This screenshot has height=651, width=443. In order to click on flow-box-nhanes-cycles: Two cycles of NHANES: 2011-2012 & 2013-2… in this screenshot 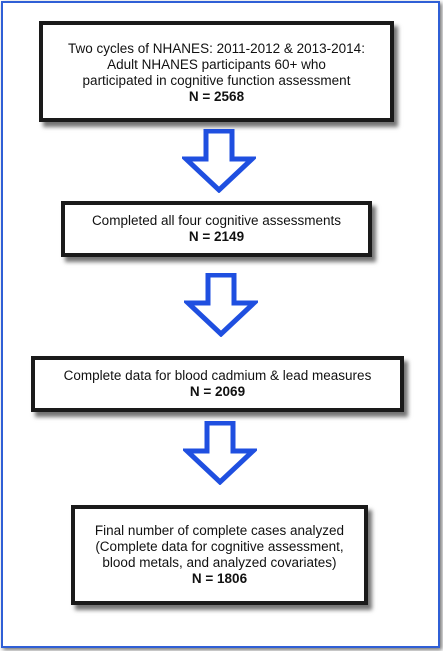, I will do `click(216, 71)`.